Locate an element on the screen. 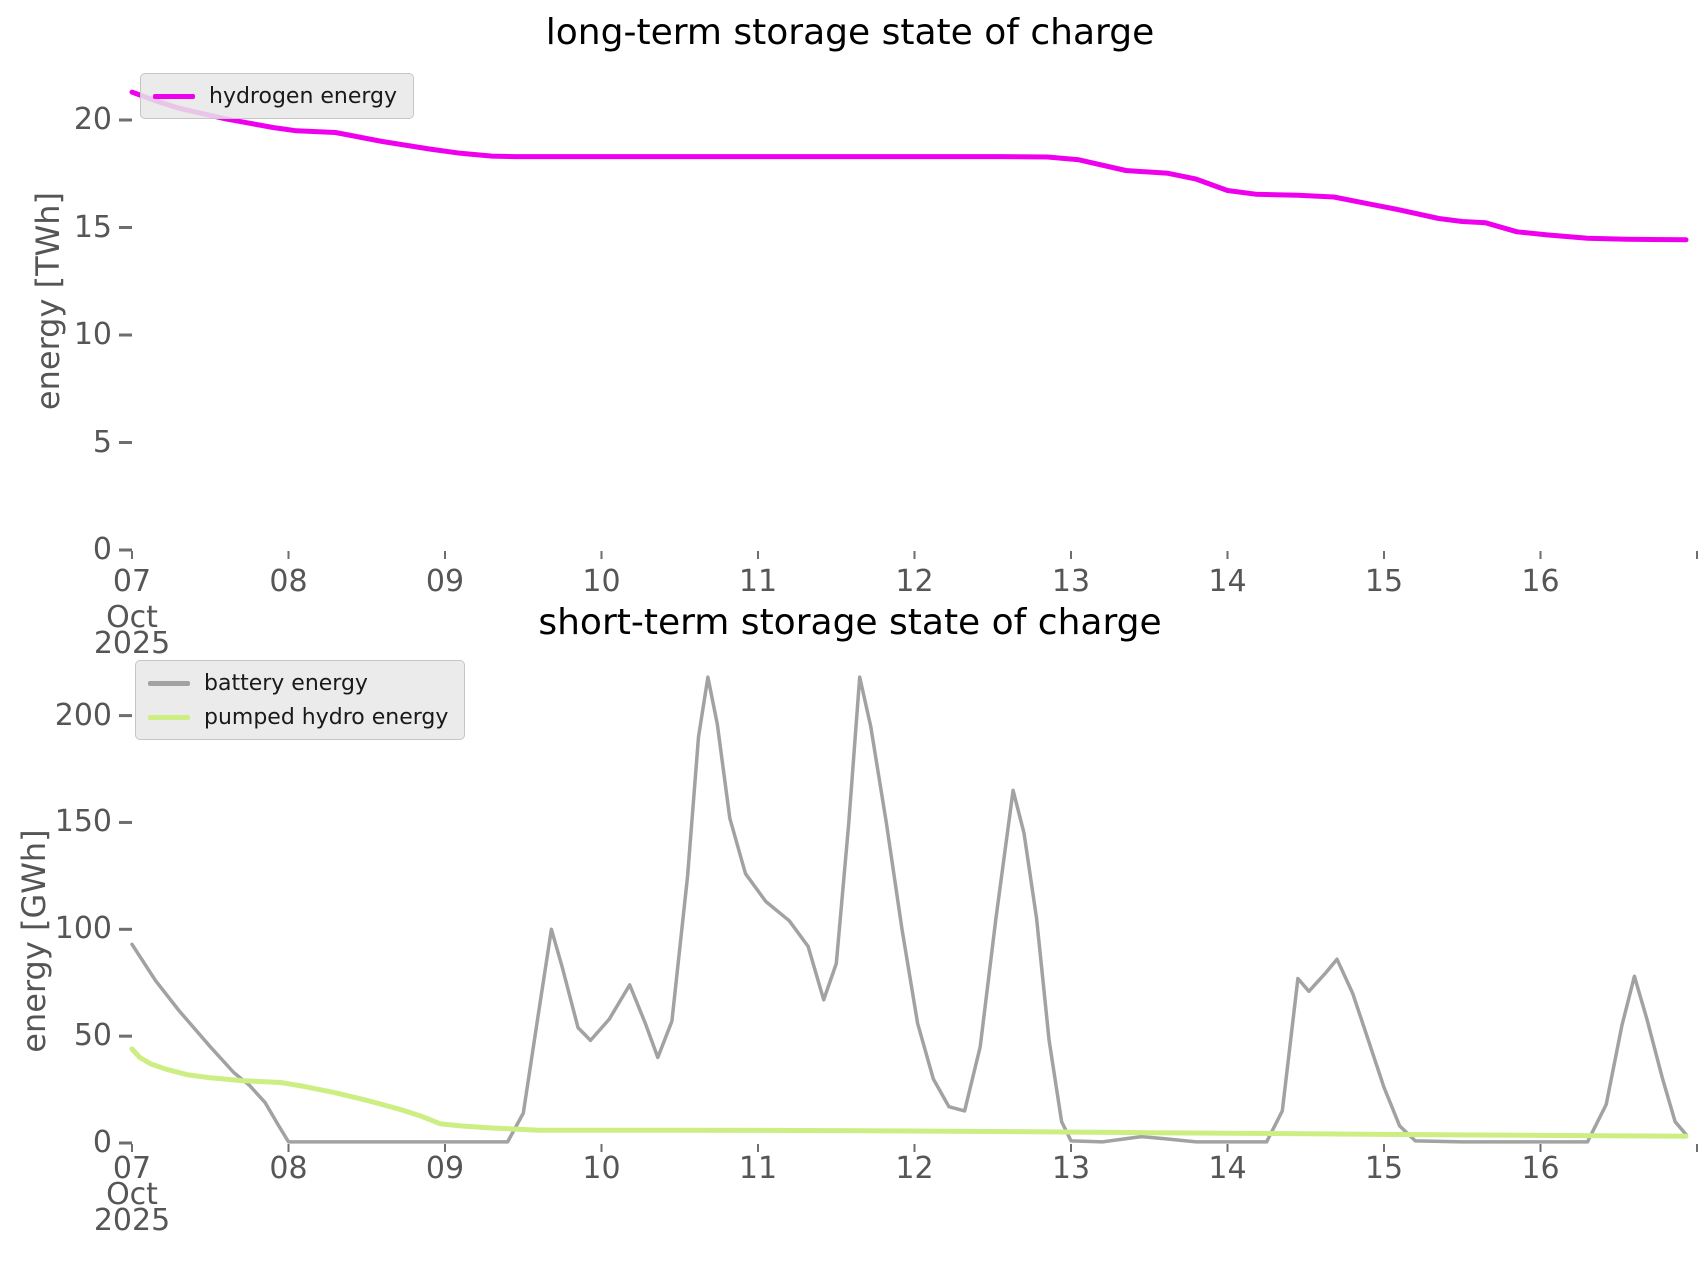 The image size is (1706, 1277). chart-title-short-term: short-term storage state of charge is located at coordinates (850, 622).